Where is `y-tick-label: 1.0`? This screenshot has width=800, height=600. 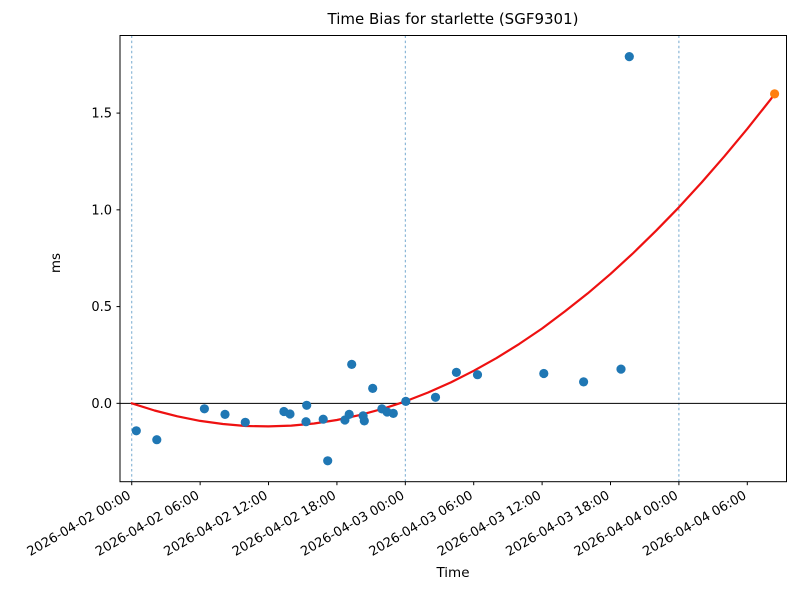
y-tick-label: 1.0 is located at coordinates (101, 210).